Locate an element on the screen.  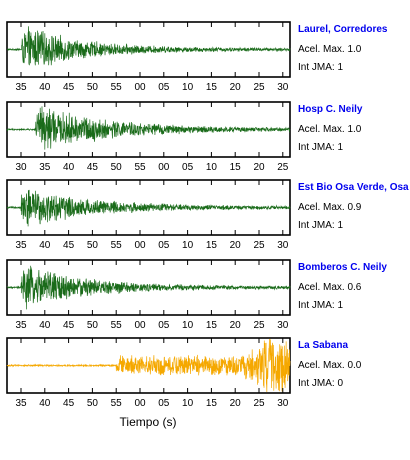
station-name: La Sabana is located at coordinates (323, 345).